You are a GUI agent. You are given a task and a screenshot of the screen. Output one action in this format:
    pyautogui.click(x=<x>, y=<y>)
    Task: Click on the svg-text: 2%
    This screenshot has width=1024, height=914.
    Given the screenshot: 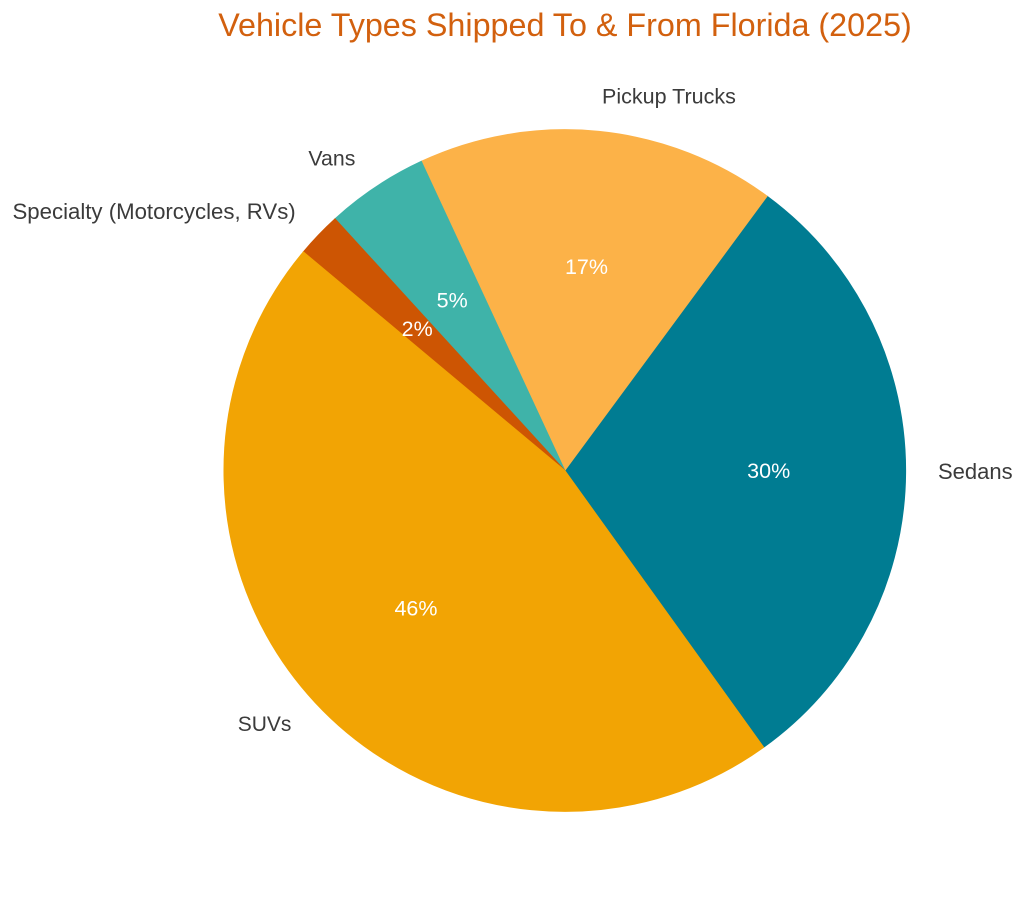 What is the action you would take?
    pyautogui.click(x=417, y=329)
    